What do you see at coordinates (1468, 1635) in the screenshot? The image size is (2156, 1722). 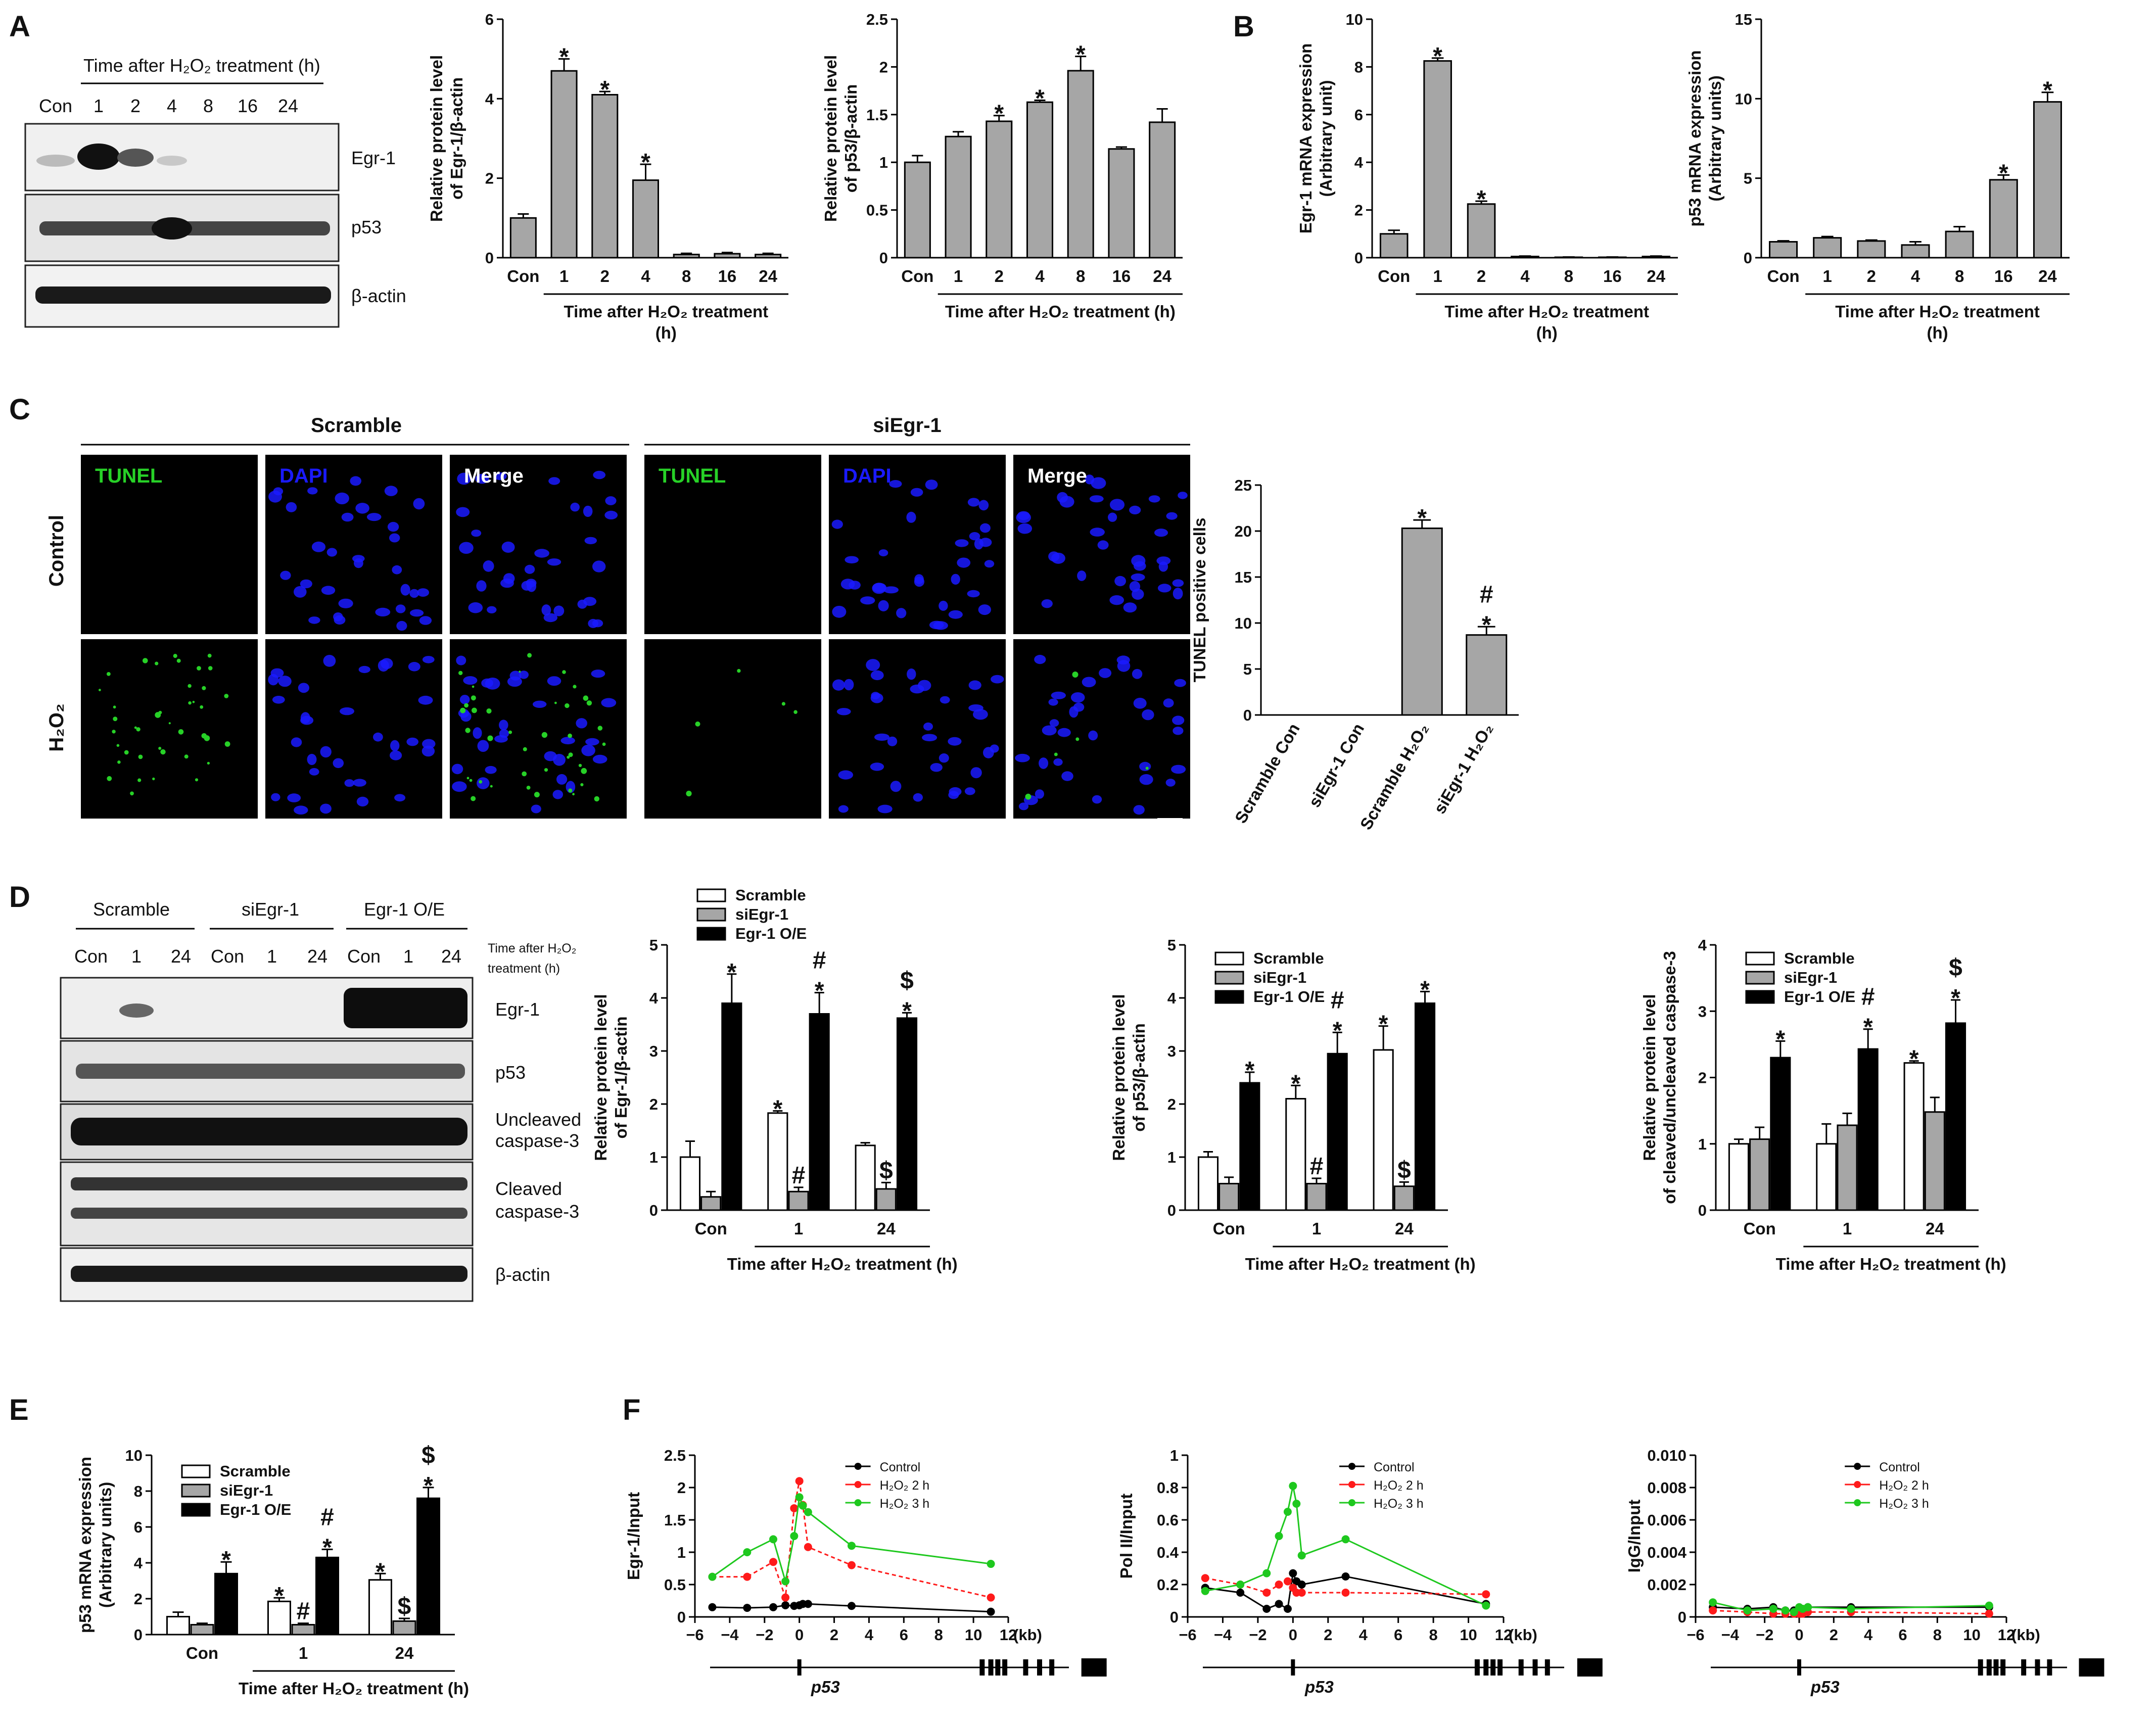 I see `x-tick-label: 10` at bounding box center [1468, 1635].